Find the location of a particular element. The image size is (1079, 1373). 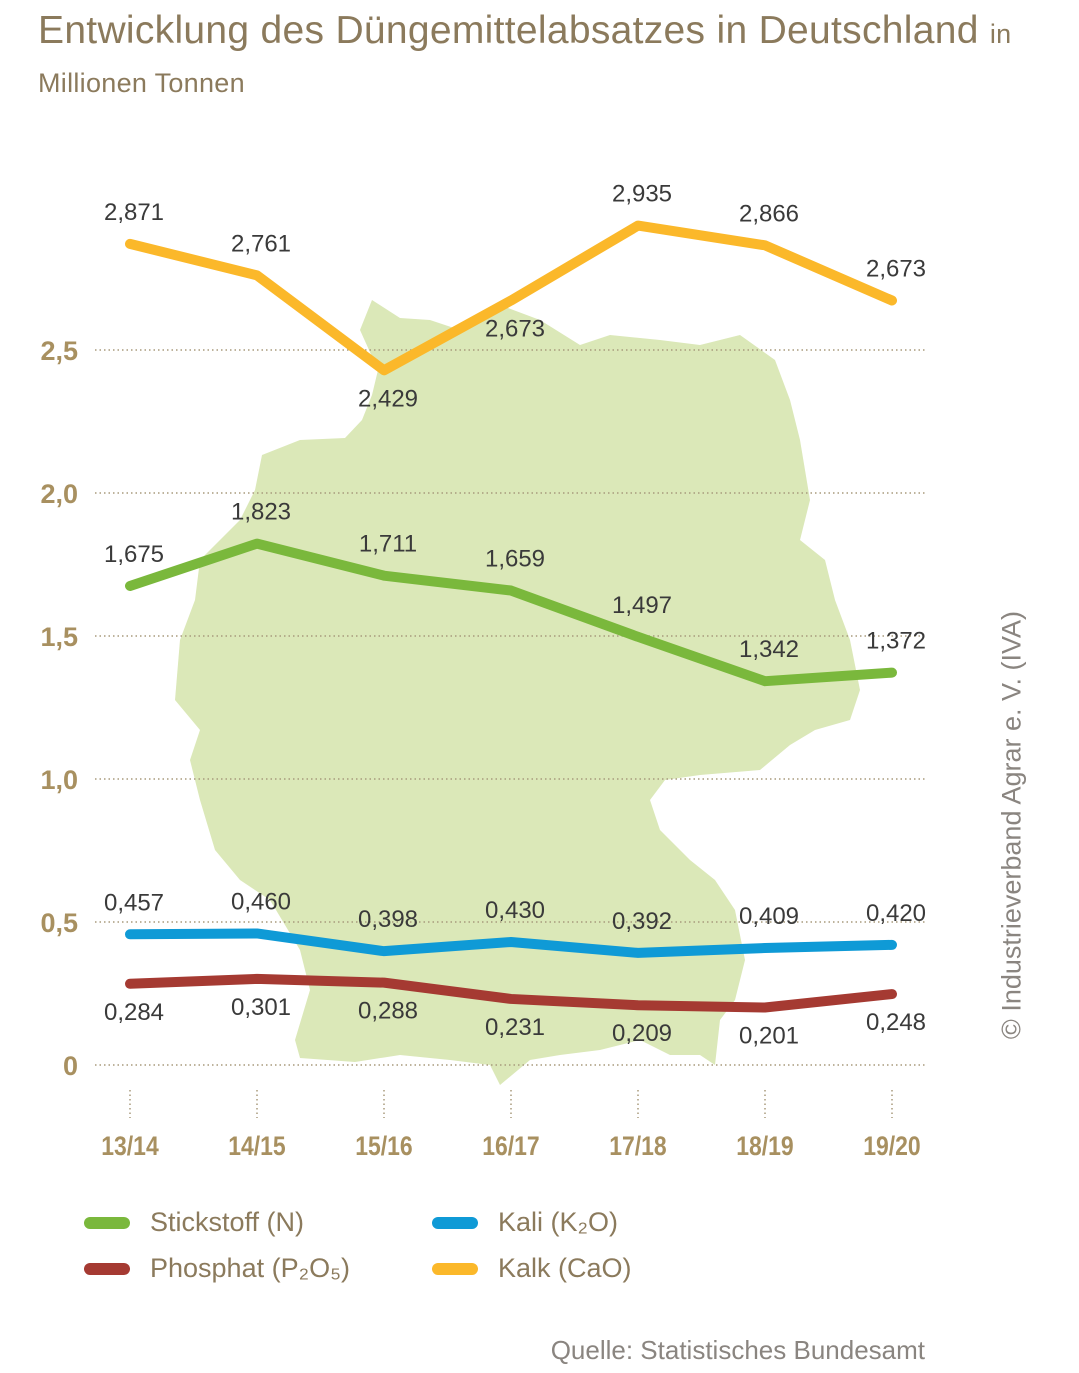

data-label-kali: 0,457 is located at coordinates (134, 902).